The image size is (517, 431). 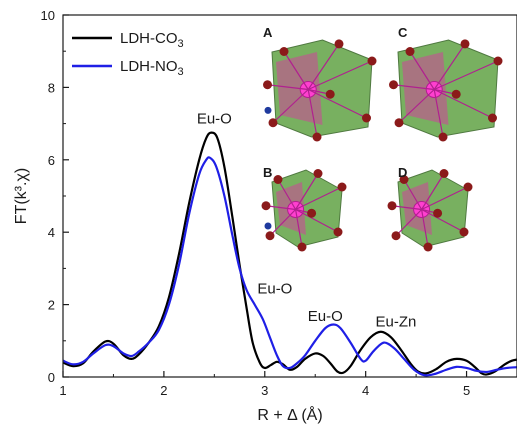 What do you see at coordinates (152, 68) in the screenshot?
I see `legend-label: LDH-NO3` at bounding box center [152, 68].